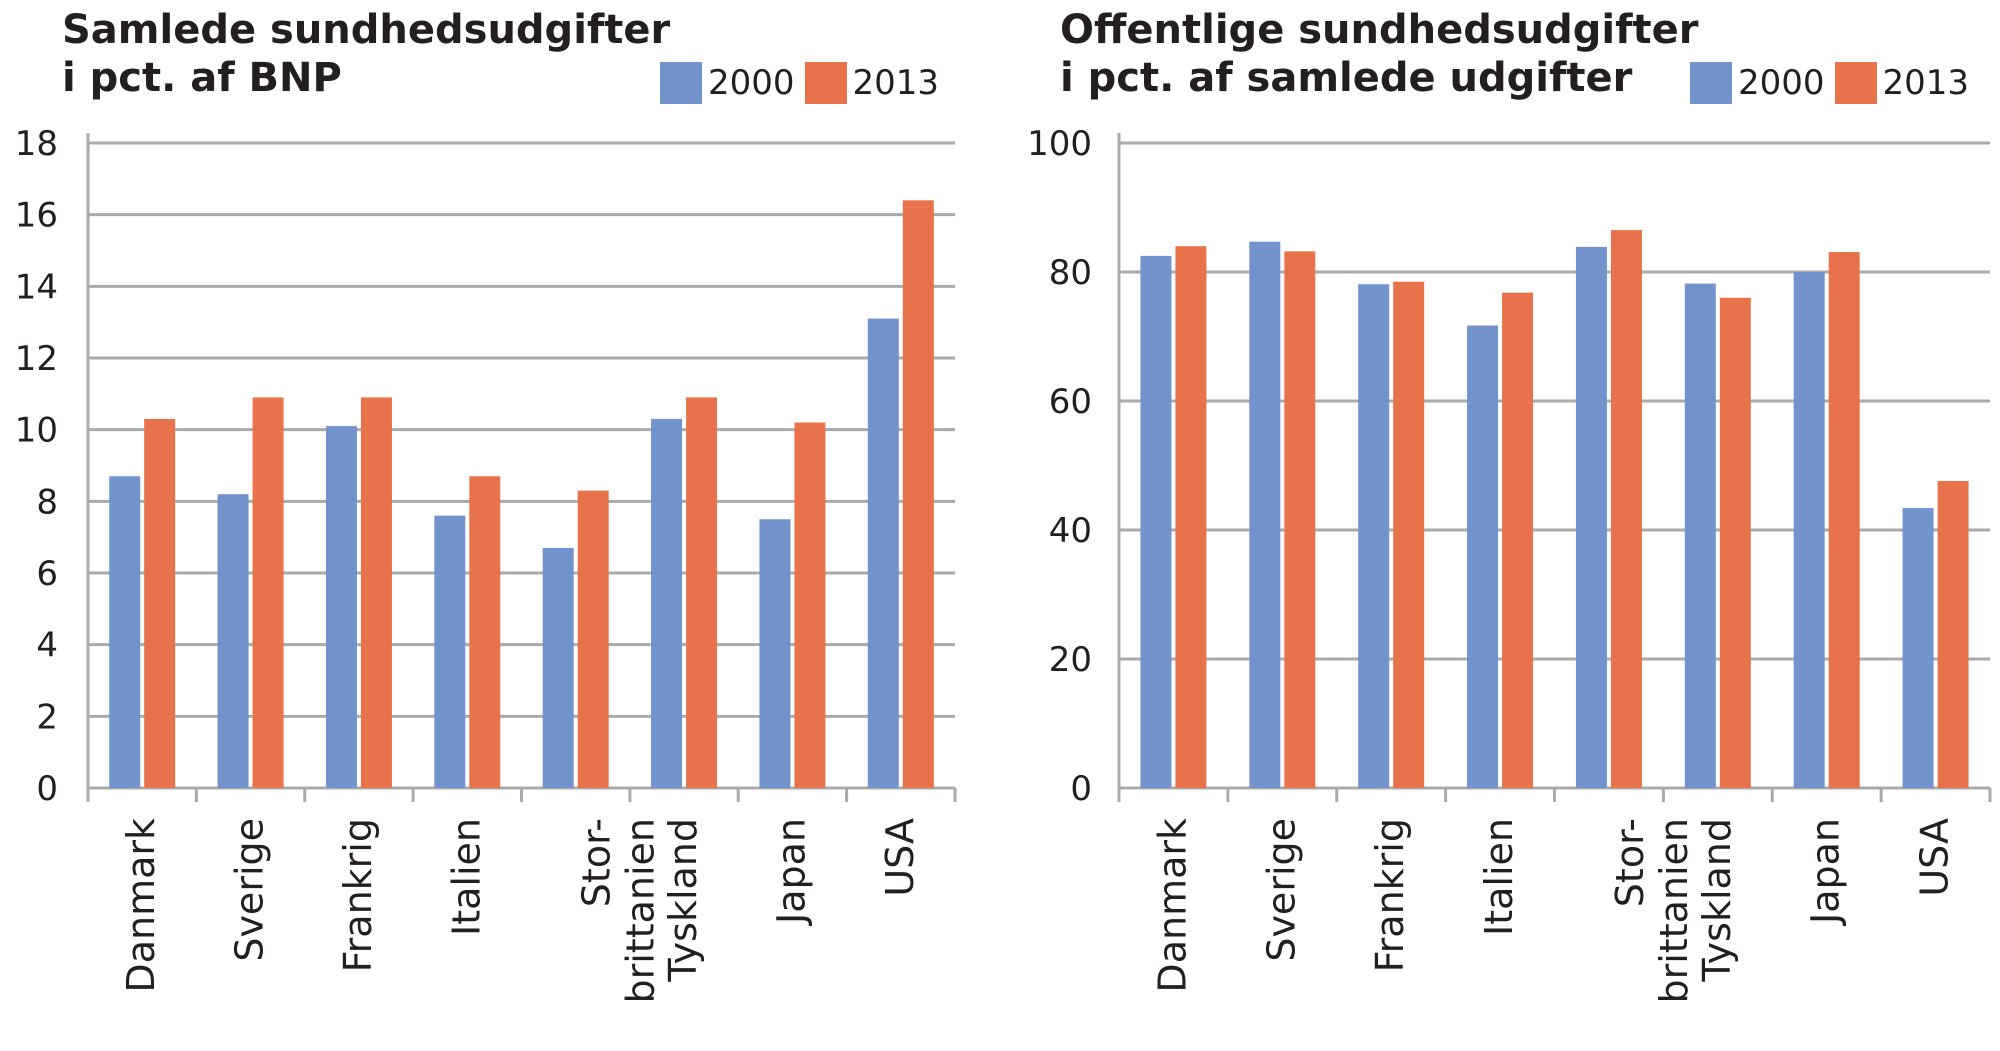 The width and height of the screenshot is (2000, 1051). I want to click on chart-title-line-2: i pct. af samlede udgifter, so click(1346, 78).